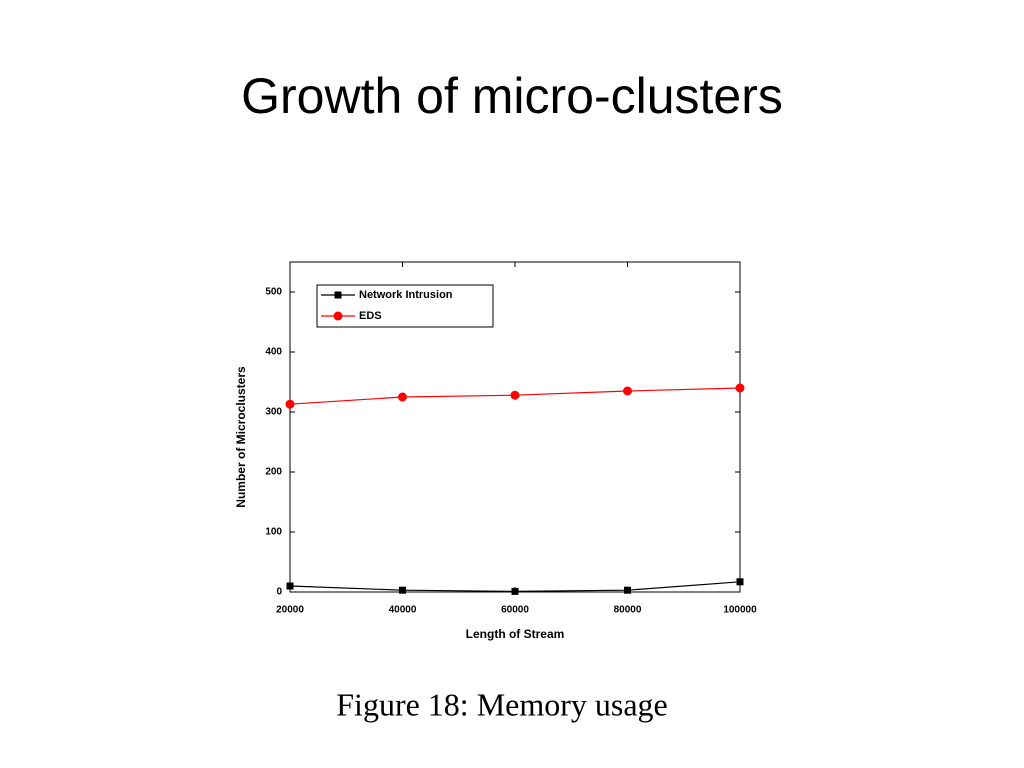  What do you see at coordinates (273, 352) in the screenshot?
I see `y-tick-label: 400` at bounding box center [273, 352].